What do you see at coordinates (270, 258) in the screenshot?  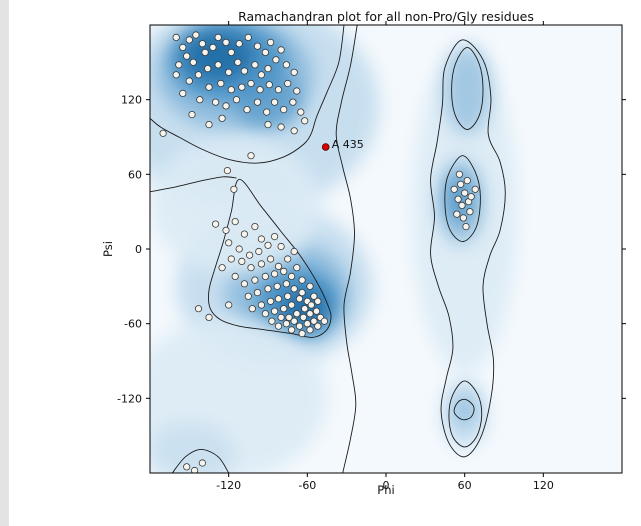 I see `contour-alpha-region` at bounding box center [270, 258].